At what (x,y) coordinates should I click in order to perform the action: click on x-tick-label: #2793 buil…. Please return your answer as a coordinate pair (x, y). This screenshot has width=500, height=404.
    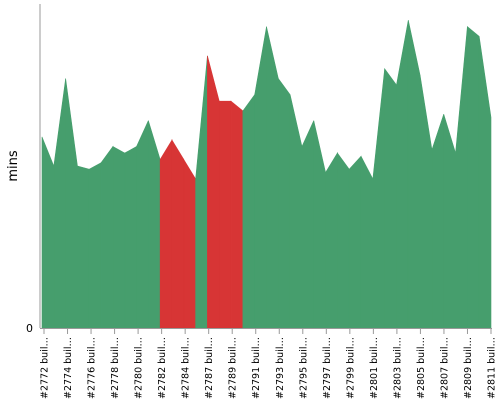
    Looking at the image, I should click on (280, 368).